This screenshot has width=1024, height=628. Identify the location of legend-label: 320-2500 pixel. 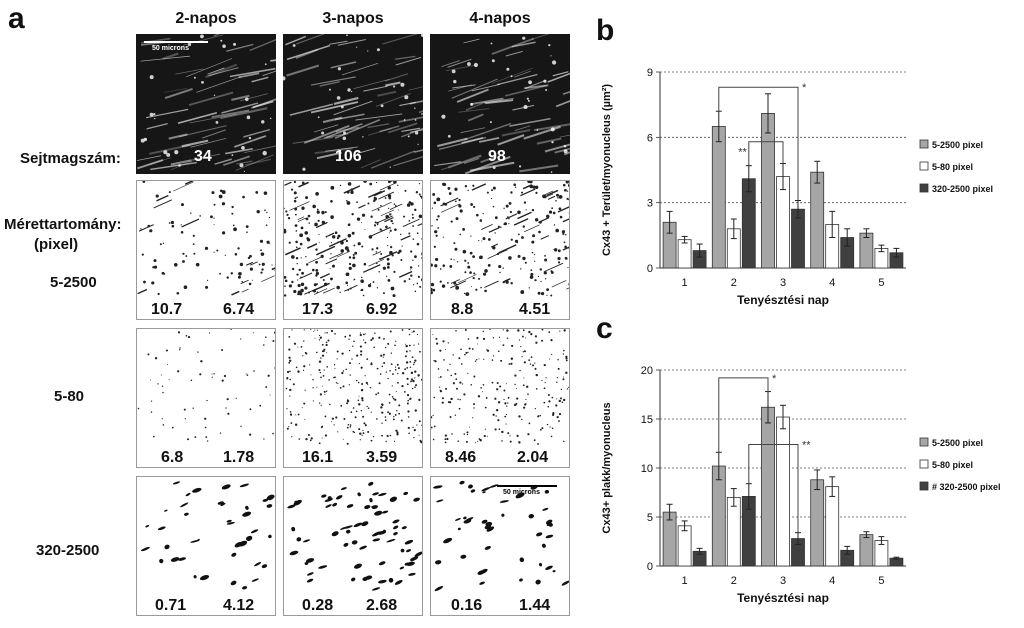
(962, 189).